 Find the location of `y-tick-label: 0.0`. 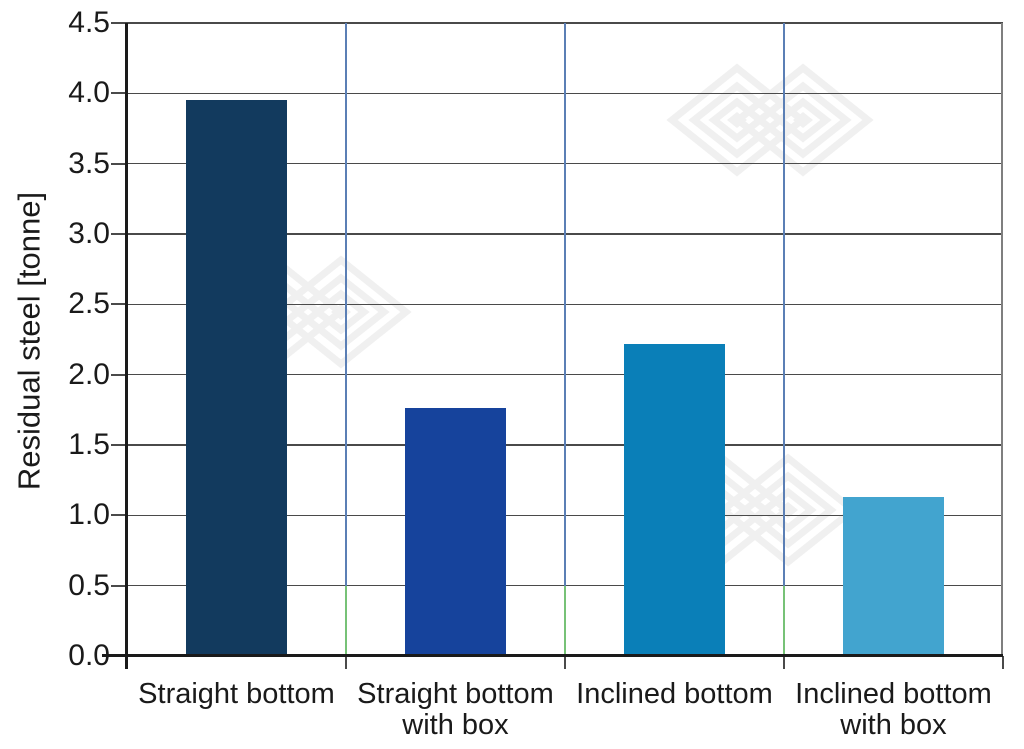

y-tick-label: 0.0 is located at coordinates (89, 655).